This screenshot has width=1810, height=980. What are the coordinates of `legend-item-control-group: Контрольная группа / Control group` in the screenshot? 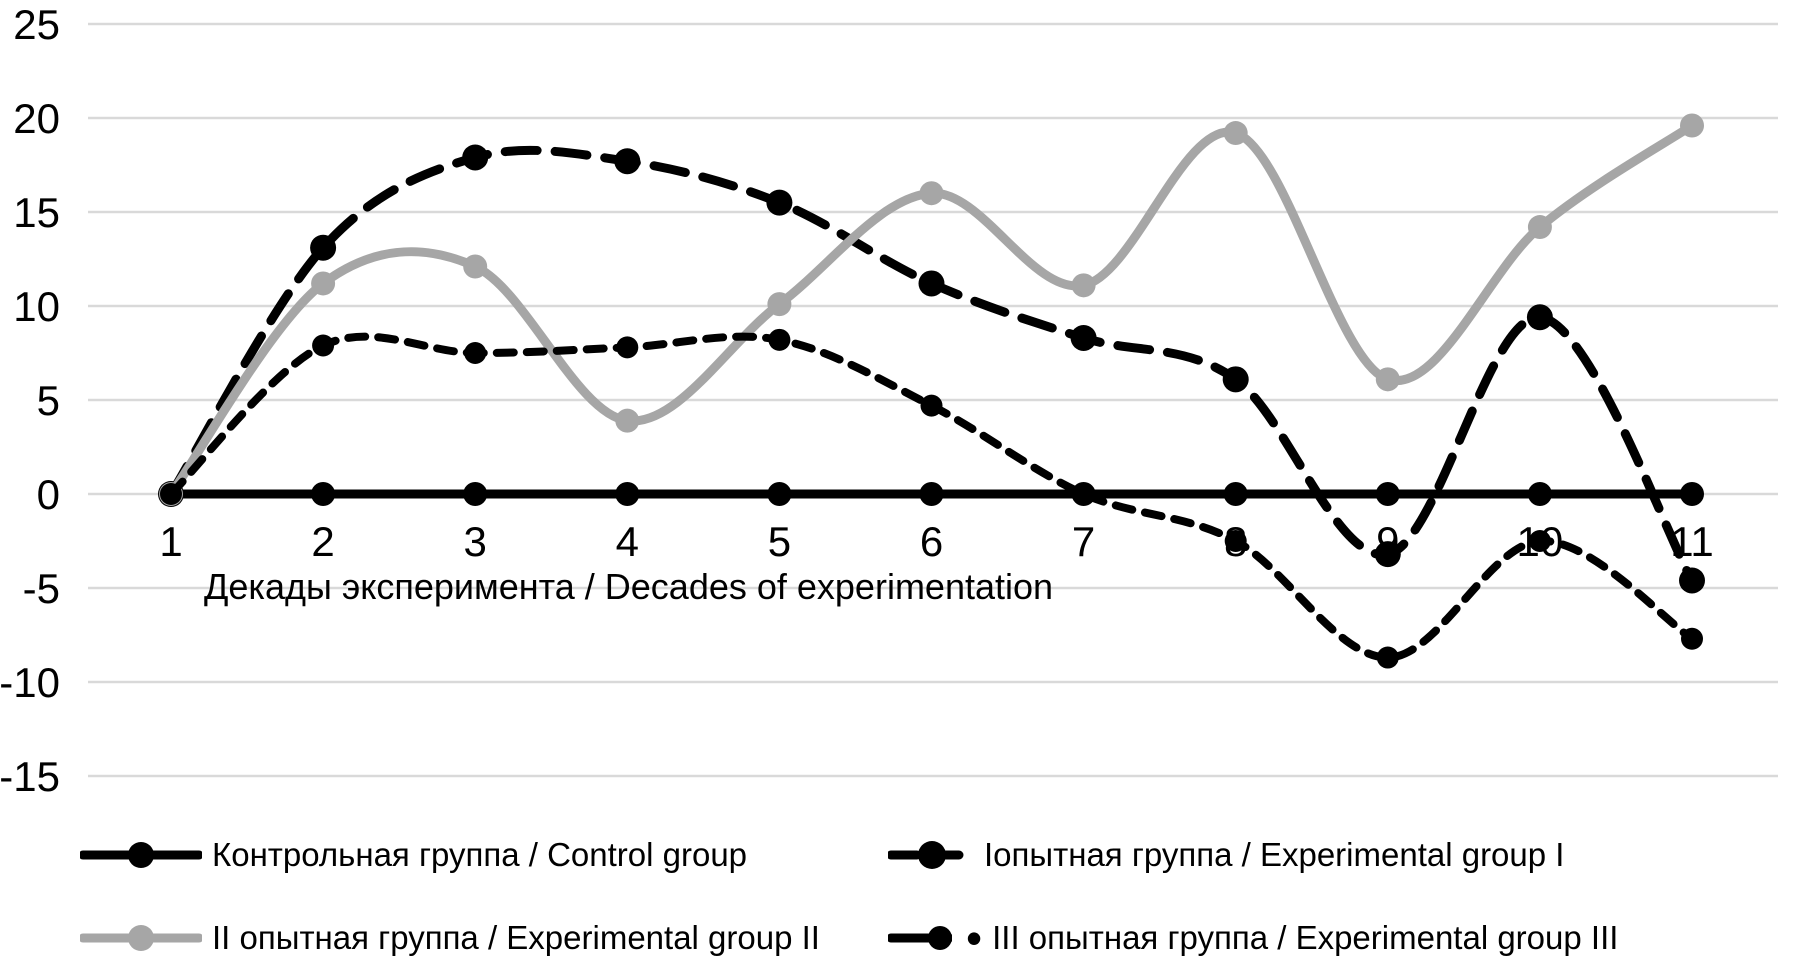 It's located at (413, 855).